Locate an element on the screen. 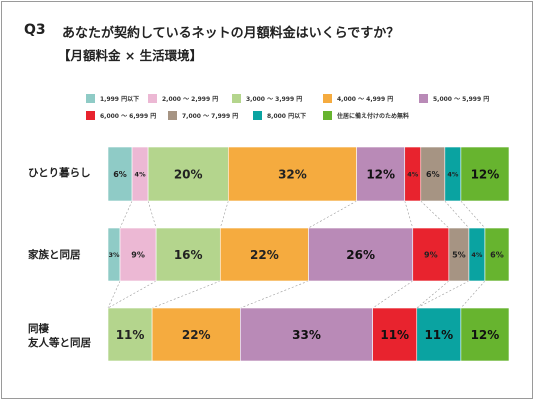 Image resolution: width=536 pixels, height=402 pixels. question-title: あなたが契約しているネットの月額料金はいくらですか？ is located at coordinates (231, 33).